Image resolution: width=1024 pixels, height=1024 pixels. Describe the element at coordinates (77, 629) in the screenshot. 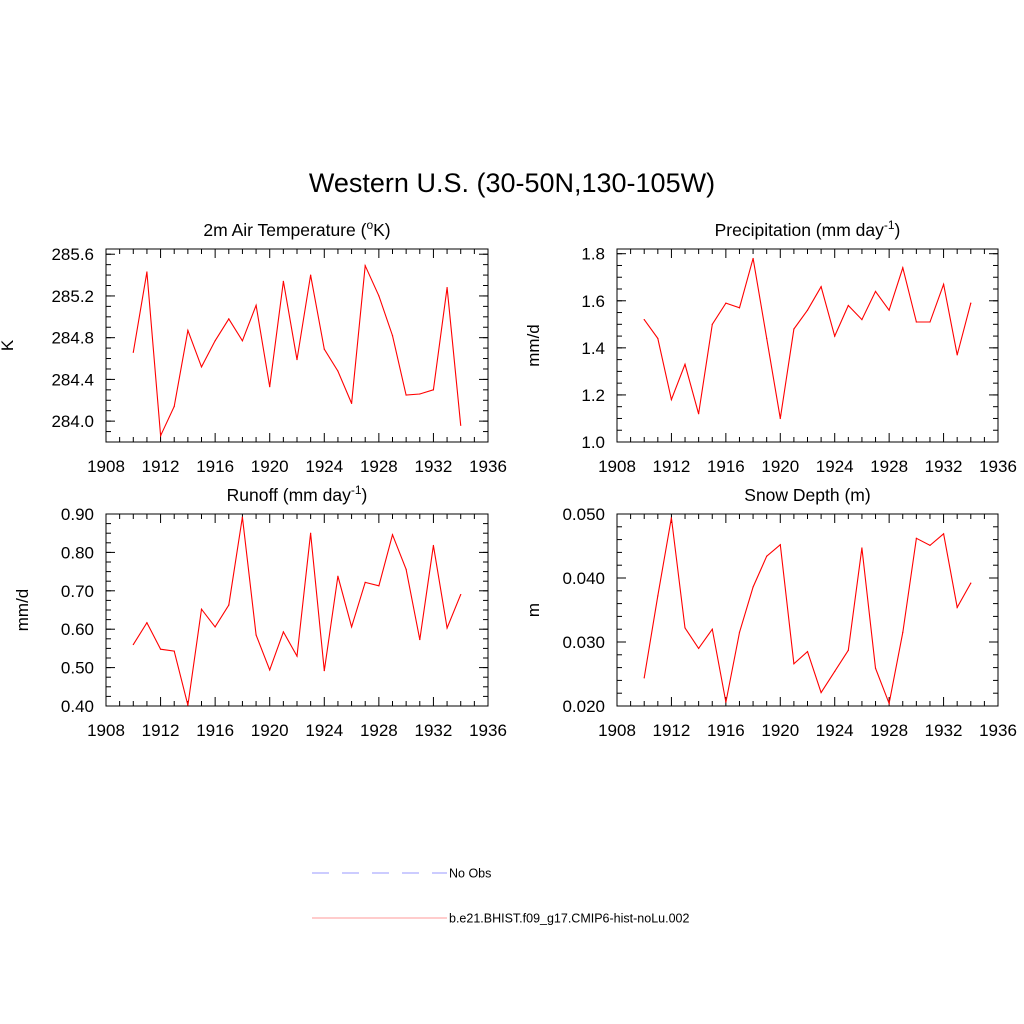

I see `y-tick-label: 0.60` at that location.